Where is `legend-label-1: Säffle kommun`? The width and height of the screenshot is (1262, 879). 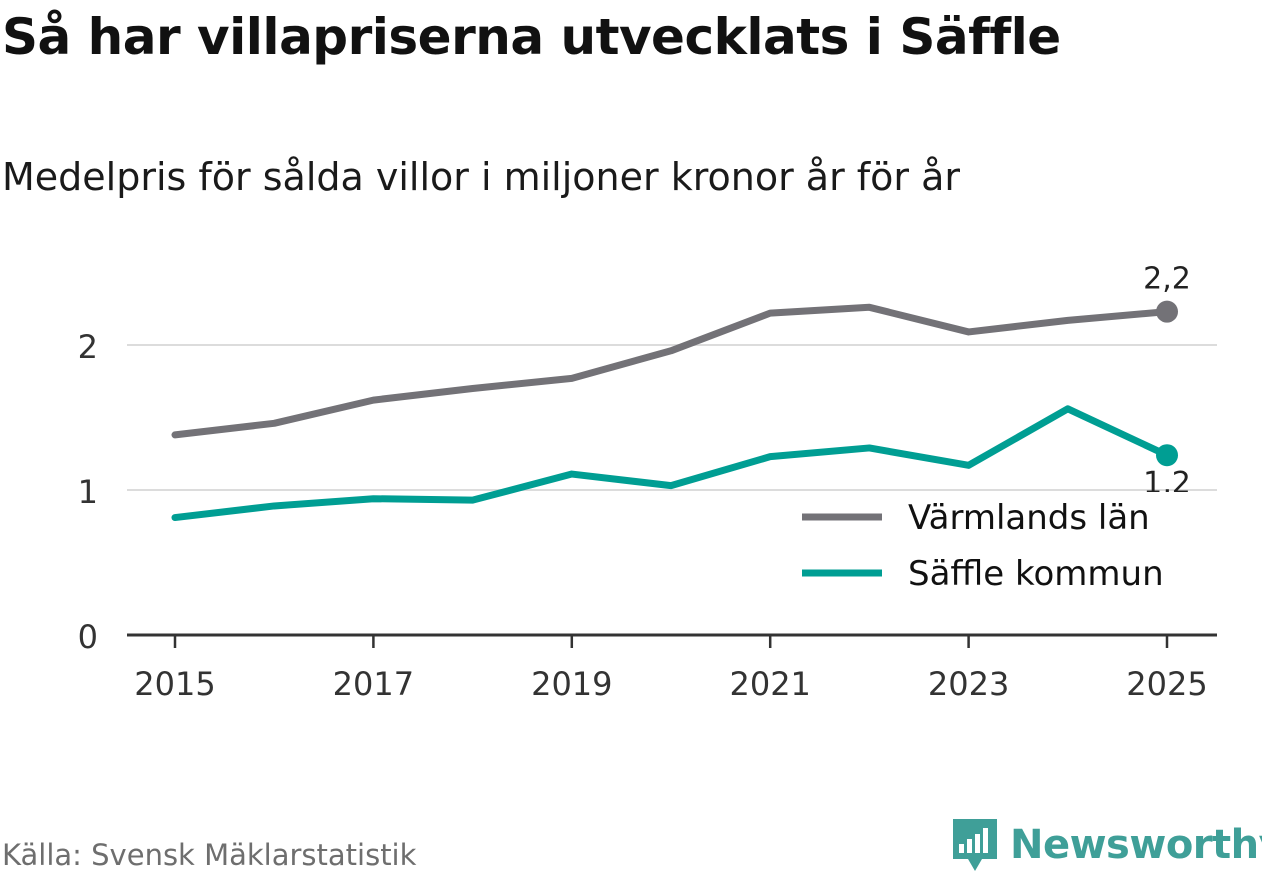 legend-label-1: Säffle kommun is located at coordinates (1036, 574).